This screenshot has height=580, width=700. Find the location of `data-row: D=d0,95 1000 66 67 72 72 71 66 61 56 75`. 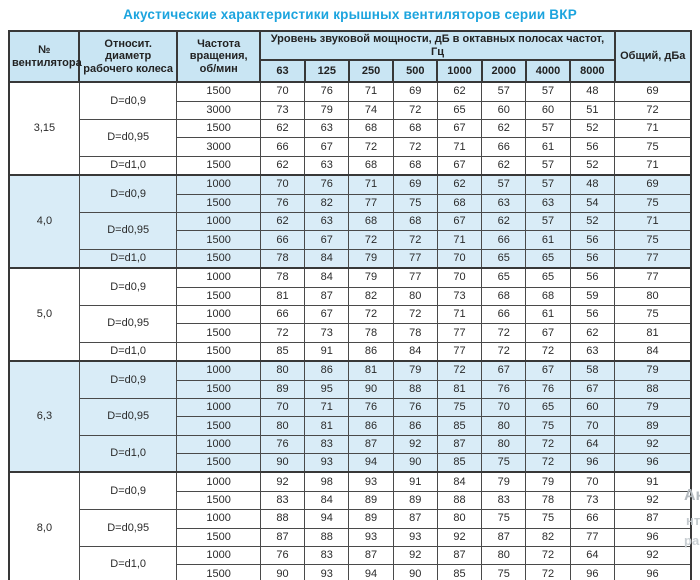

data-row: D=d0,95 1000 66 67 72 72 71 66 61 56 75 is located at coordinates (350, 323).